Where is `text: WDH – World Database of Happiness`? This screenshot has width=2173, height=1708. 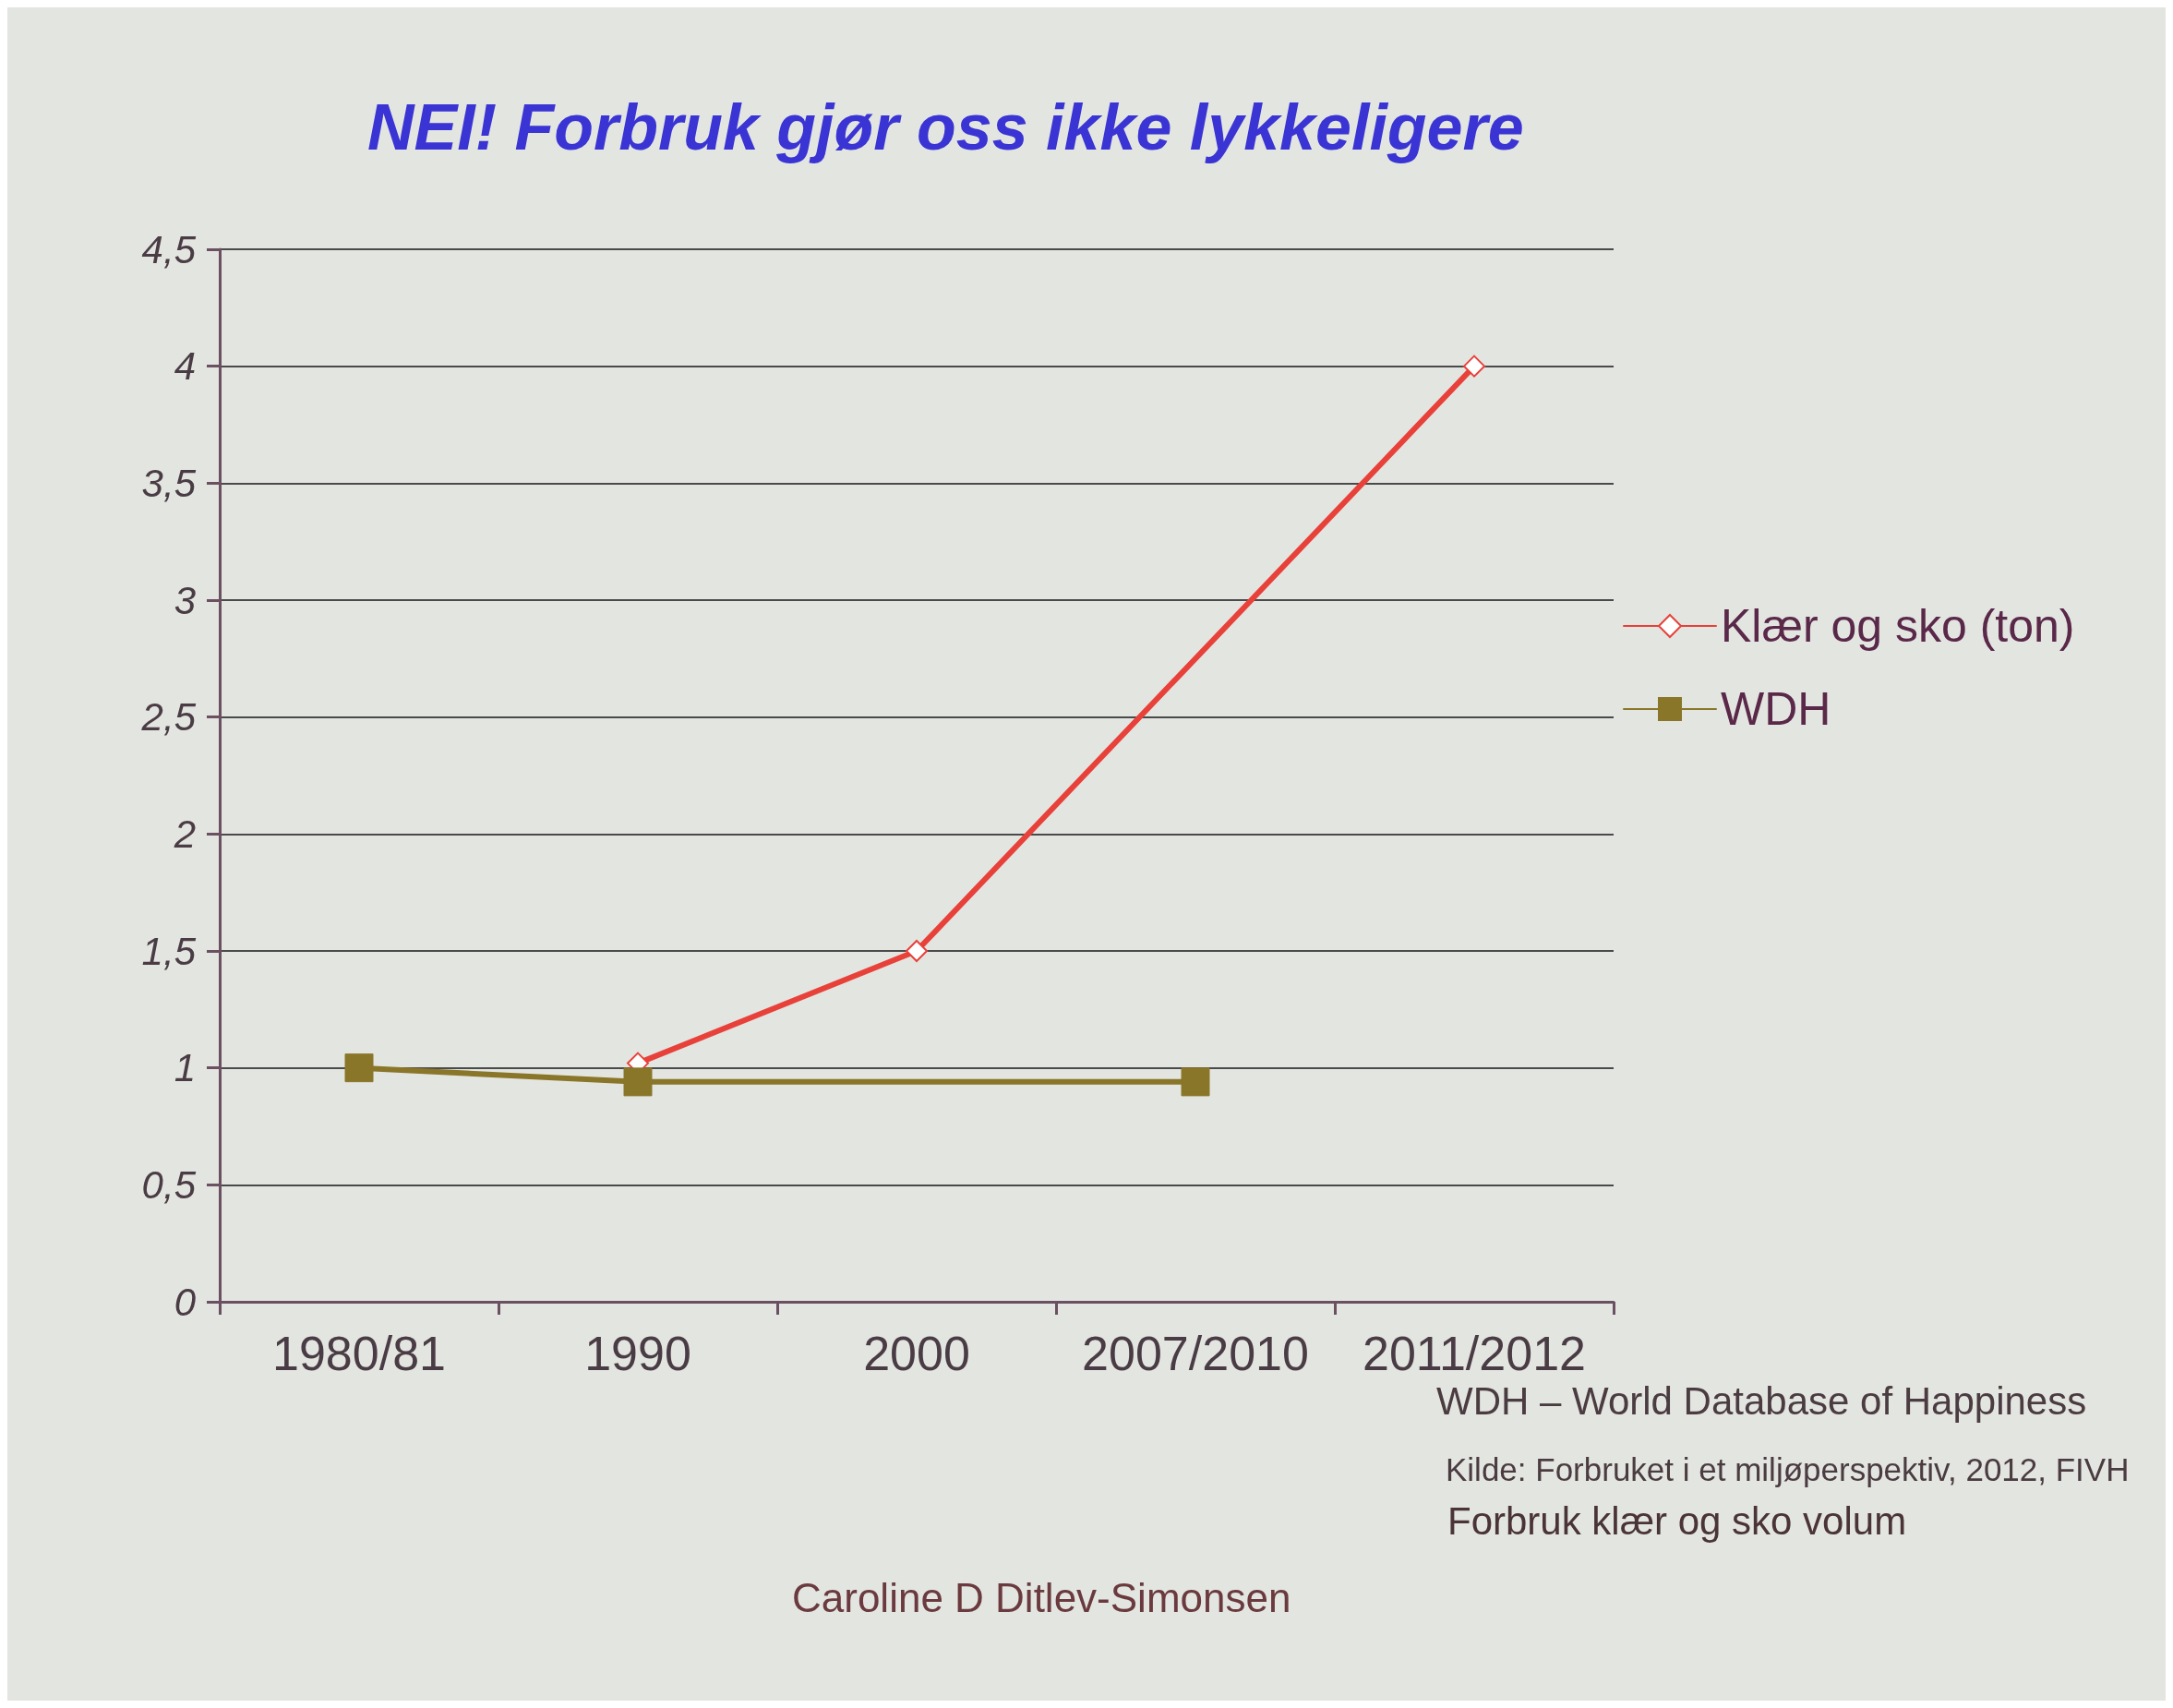
text: WDH – World Database of Happiness is located at coordinates (1761, 1400).